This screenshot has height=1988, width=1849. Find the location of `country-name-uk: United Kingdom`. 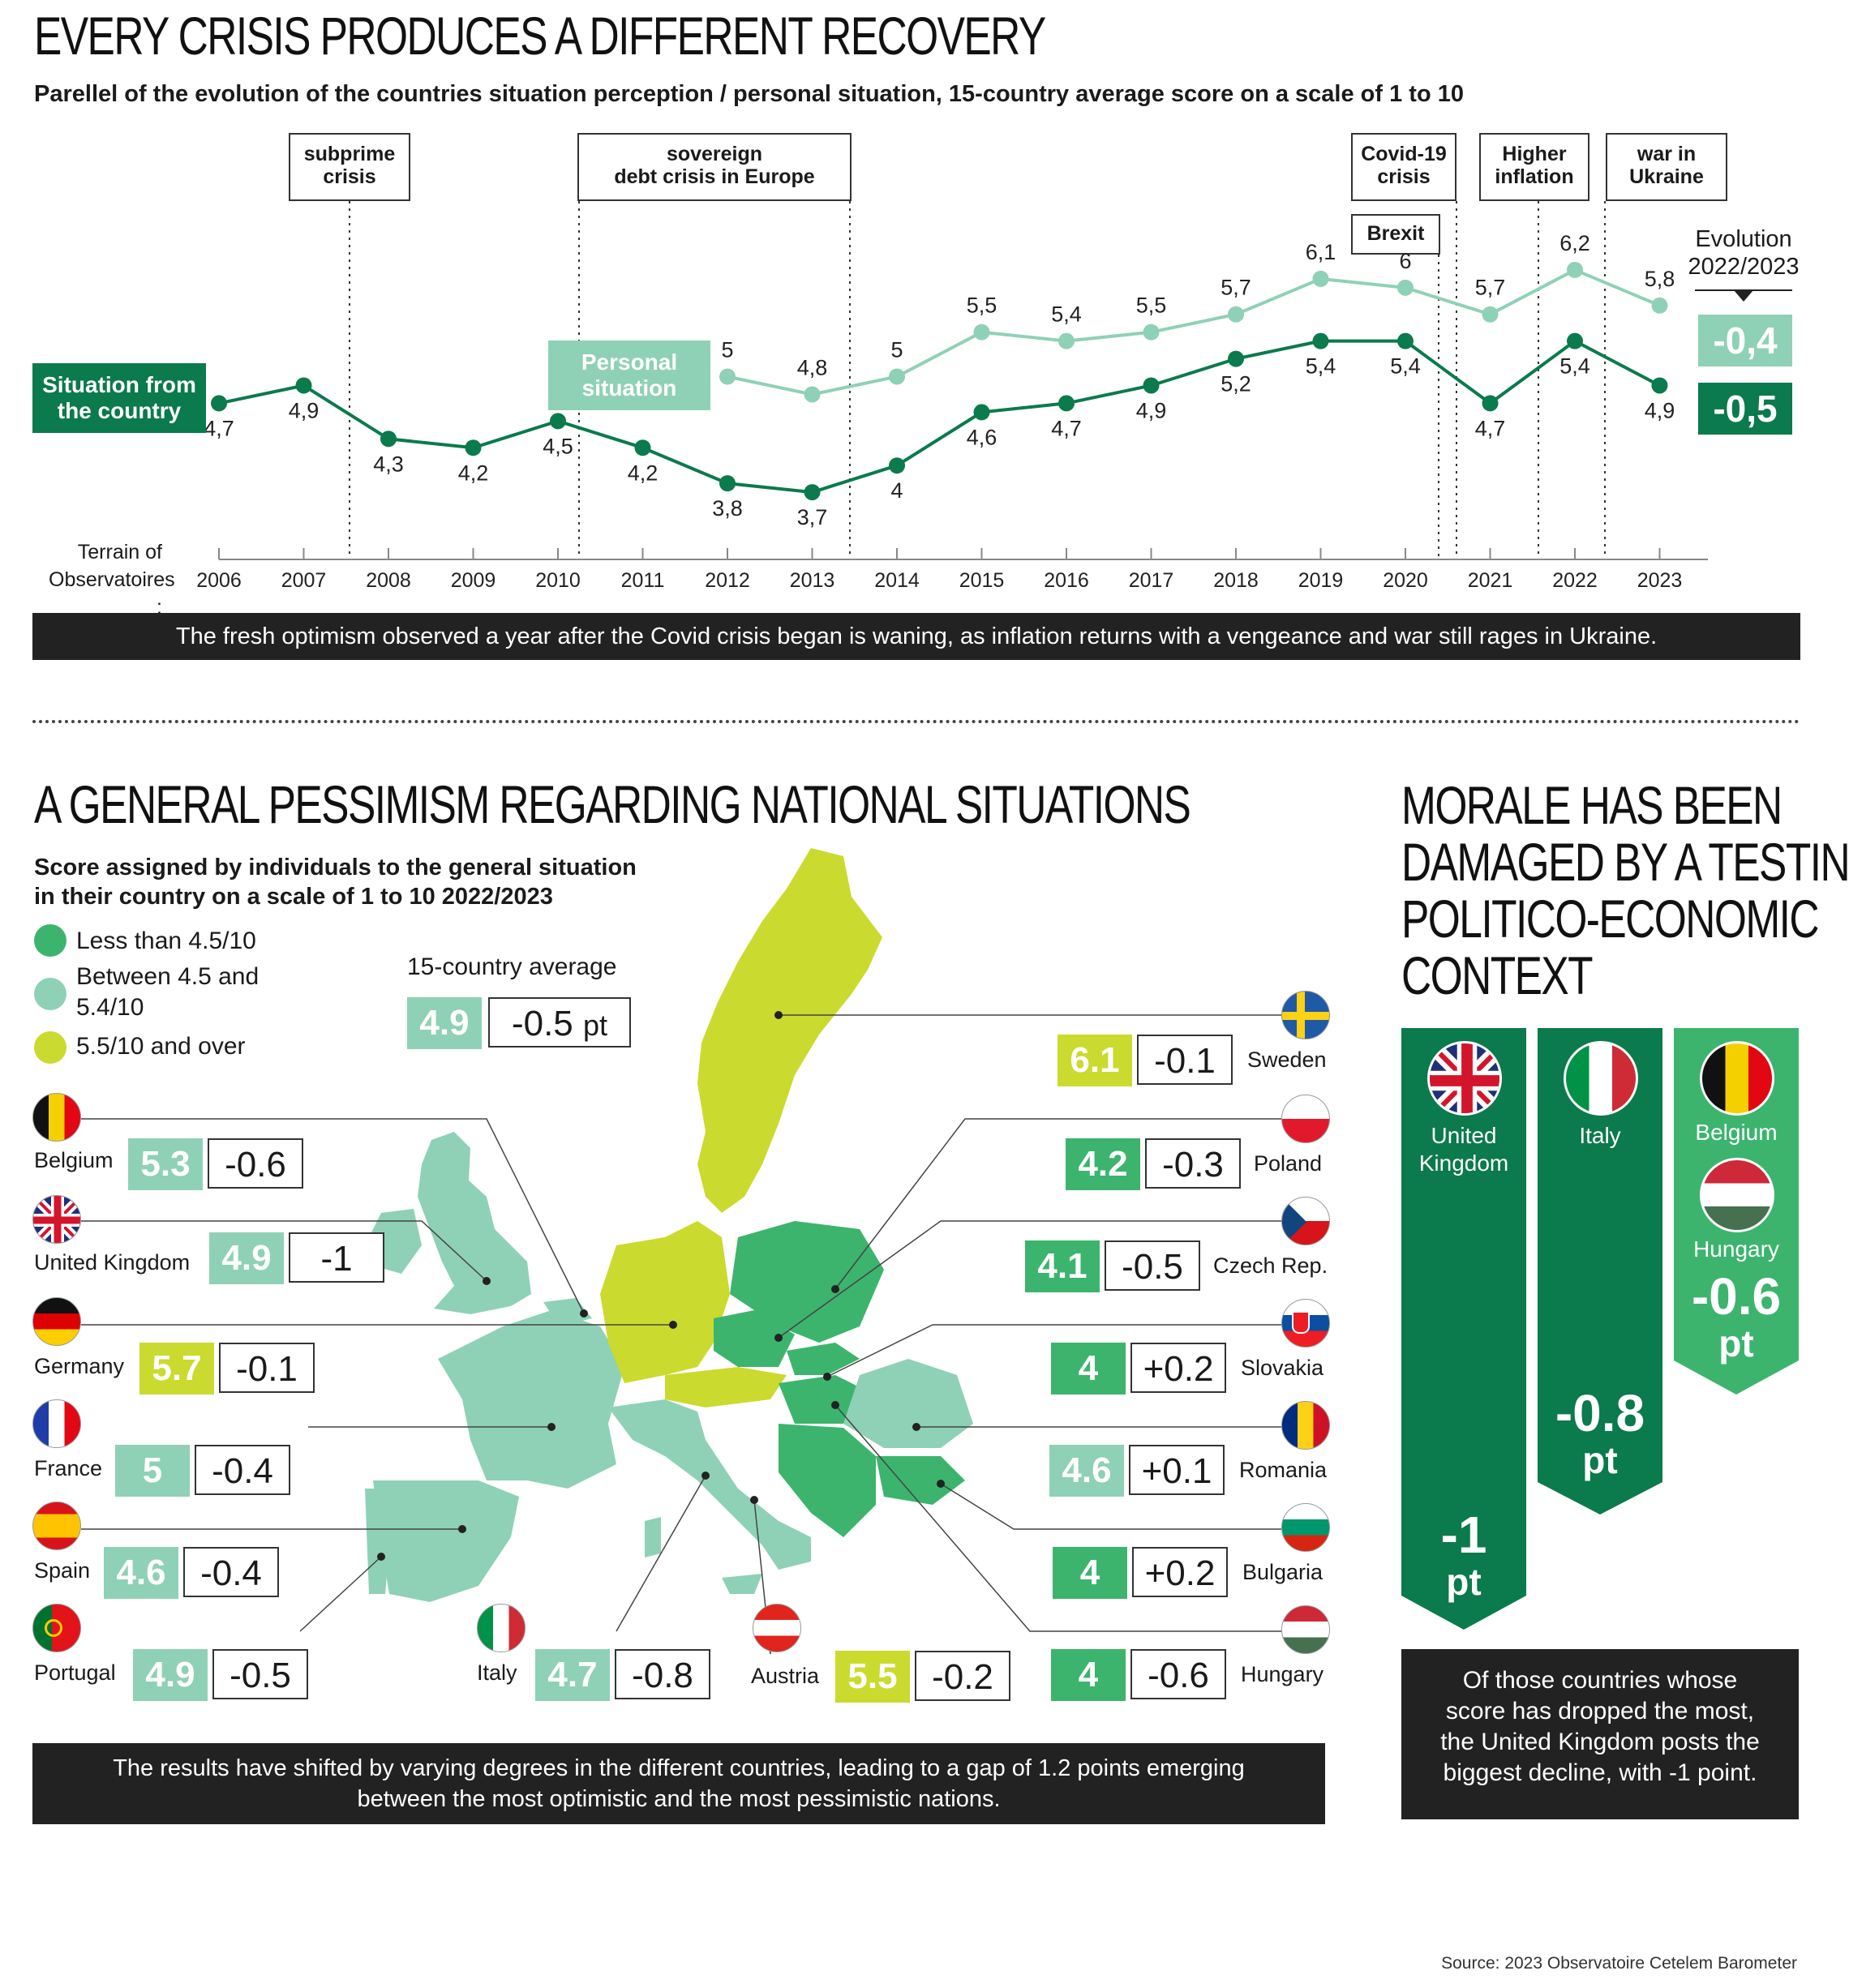

country-name-uk: United Kingdom is located at coordinates (112, 1262).